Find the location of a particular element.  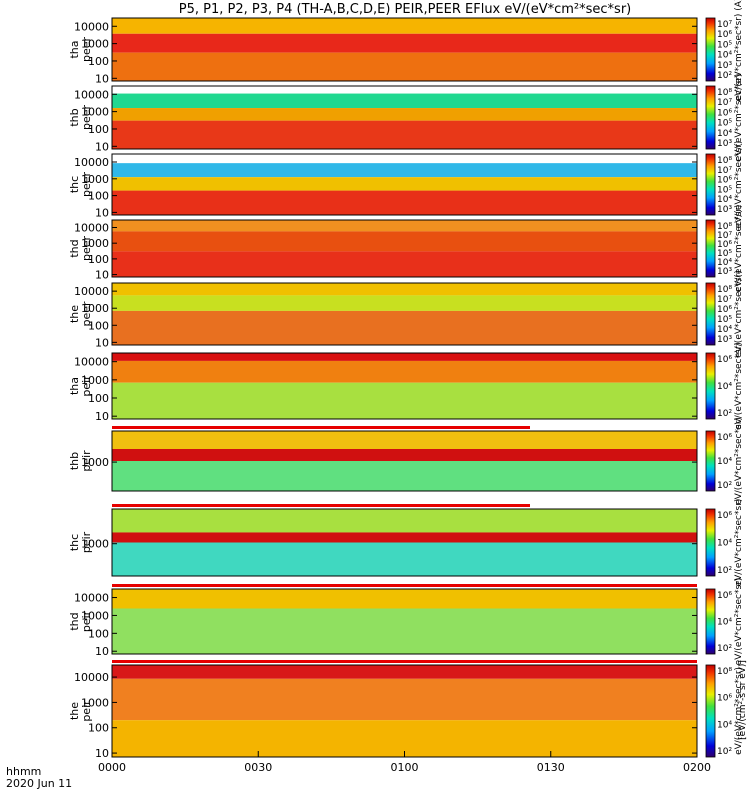

y-axis-label: thcpeir is located at coordinates (80, 542).